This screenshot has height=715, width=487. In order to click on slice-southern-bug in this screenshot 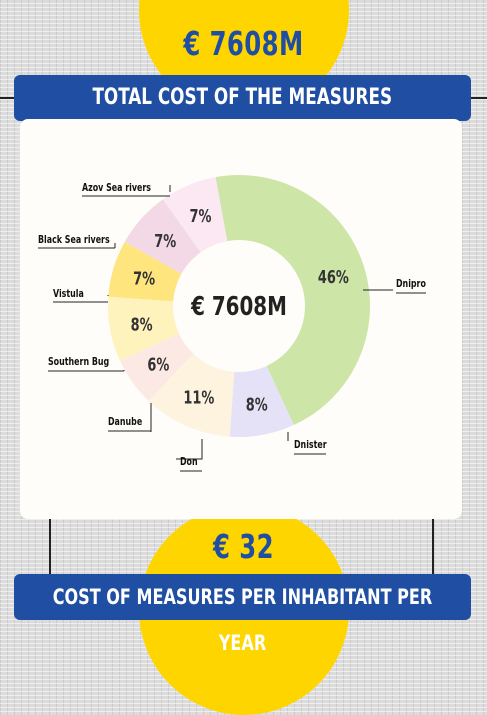, I will do `click(144, 328)`.